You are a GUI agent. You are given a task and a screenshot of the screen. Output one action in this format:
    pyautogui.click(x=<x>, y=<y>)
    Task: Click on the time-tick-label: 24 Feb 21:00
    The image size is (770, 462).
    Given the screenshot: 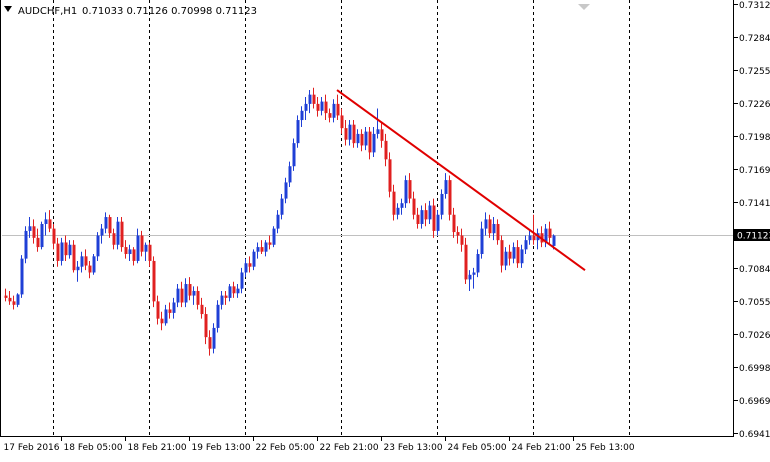 What is the action you would take?
    pyautogui.click(x=541, y=448)
    